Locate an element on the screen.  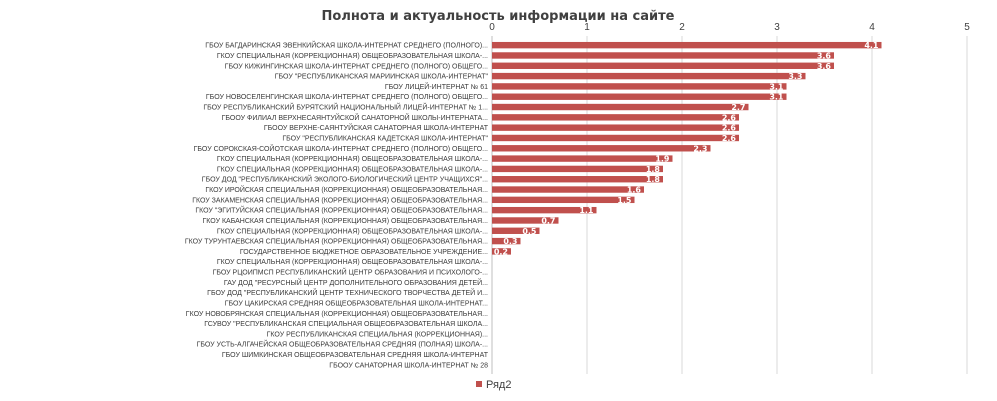
x-tick-label: 4 is located at coordinates (872, 27).